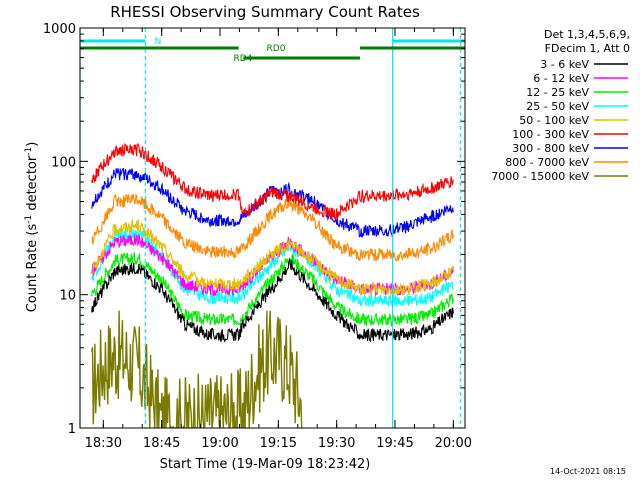  Describe the element at coordinates (540, 176) in the screenshot. I see `legend-label-8: 7000 - 15000 keV` at that location.